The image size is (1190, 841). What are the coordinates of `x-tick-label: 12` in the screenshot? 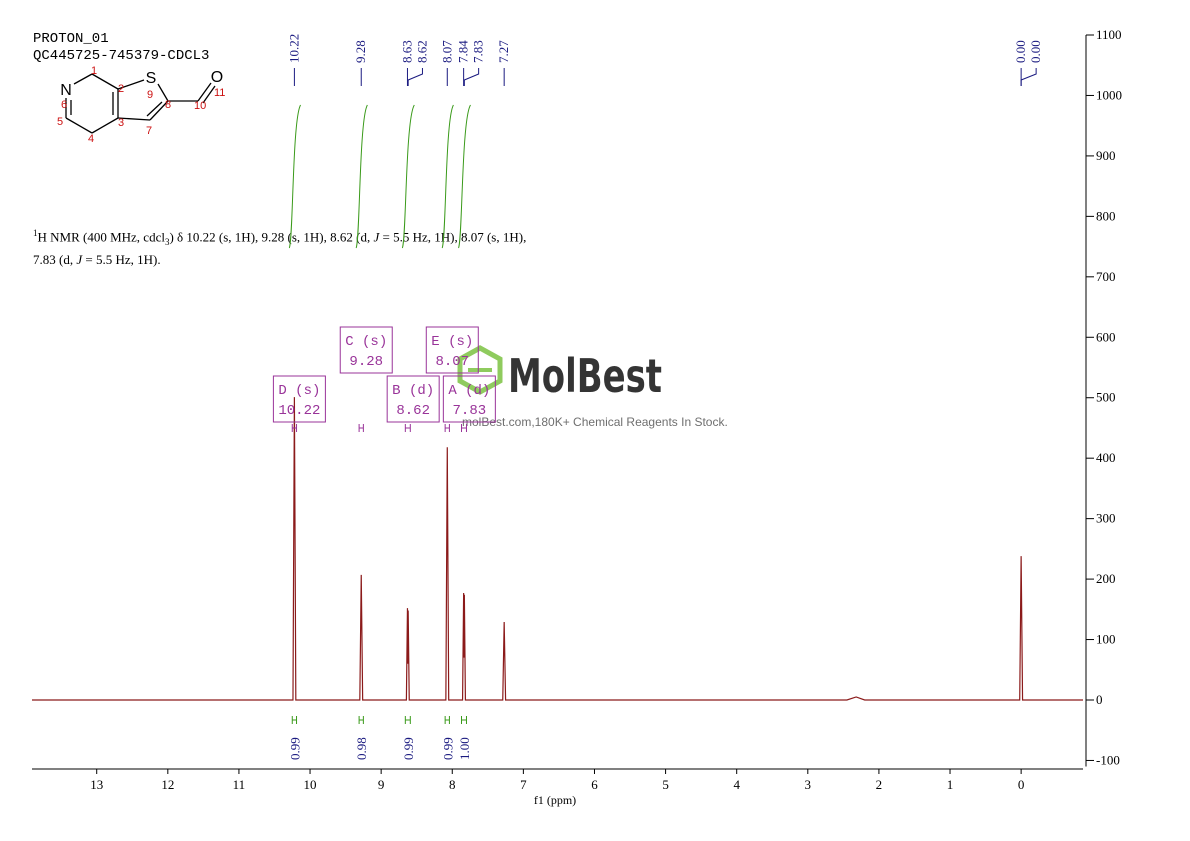 It's located at (167, 784).